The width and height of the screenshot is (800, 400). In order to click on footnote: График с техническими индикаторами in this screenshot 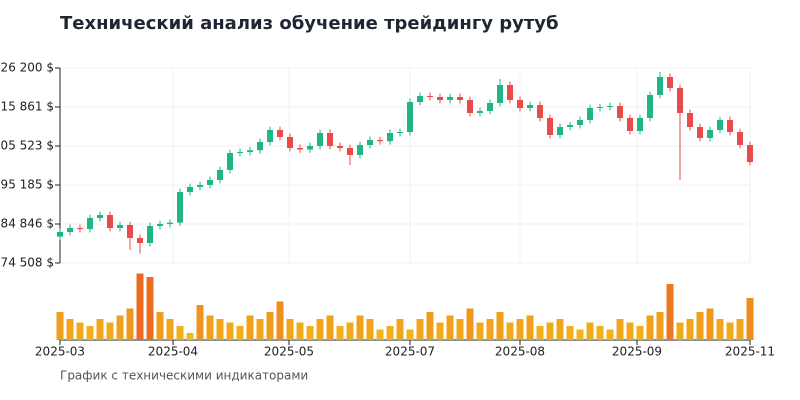, I will do `click(184, 376)`.